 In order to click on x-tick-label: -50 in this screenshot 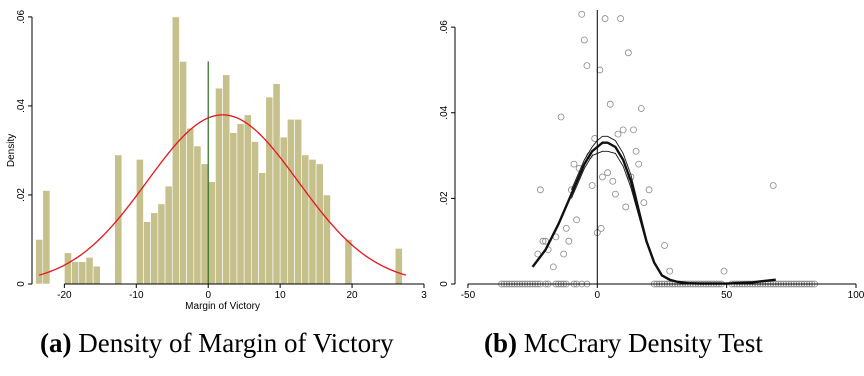, I will do `click(468, 295)`.